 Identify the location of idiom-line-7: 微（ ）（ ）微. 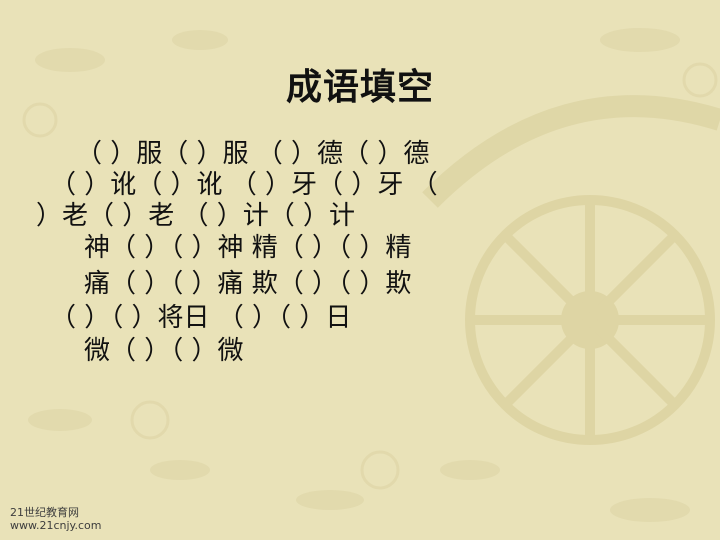
(164, 351).